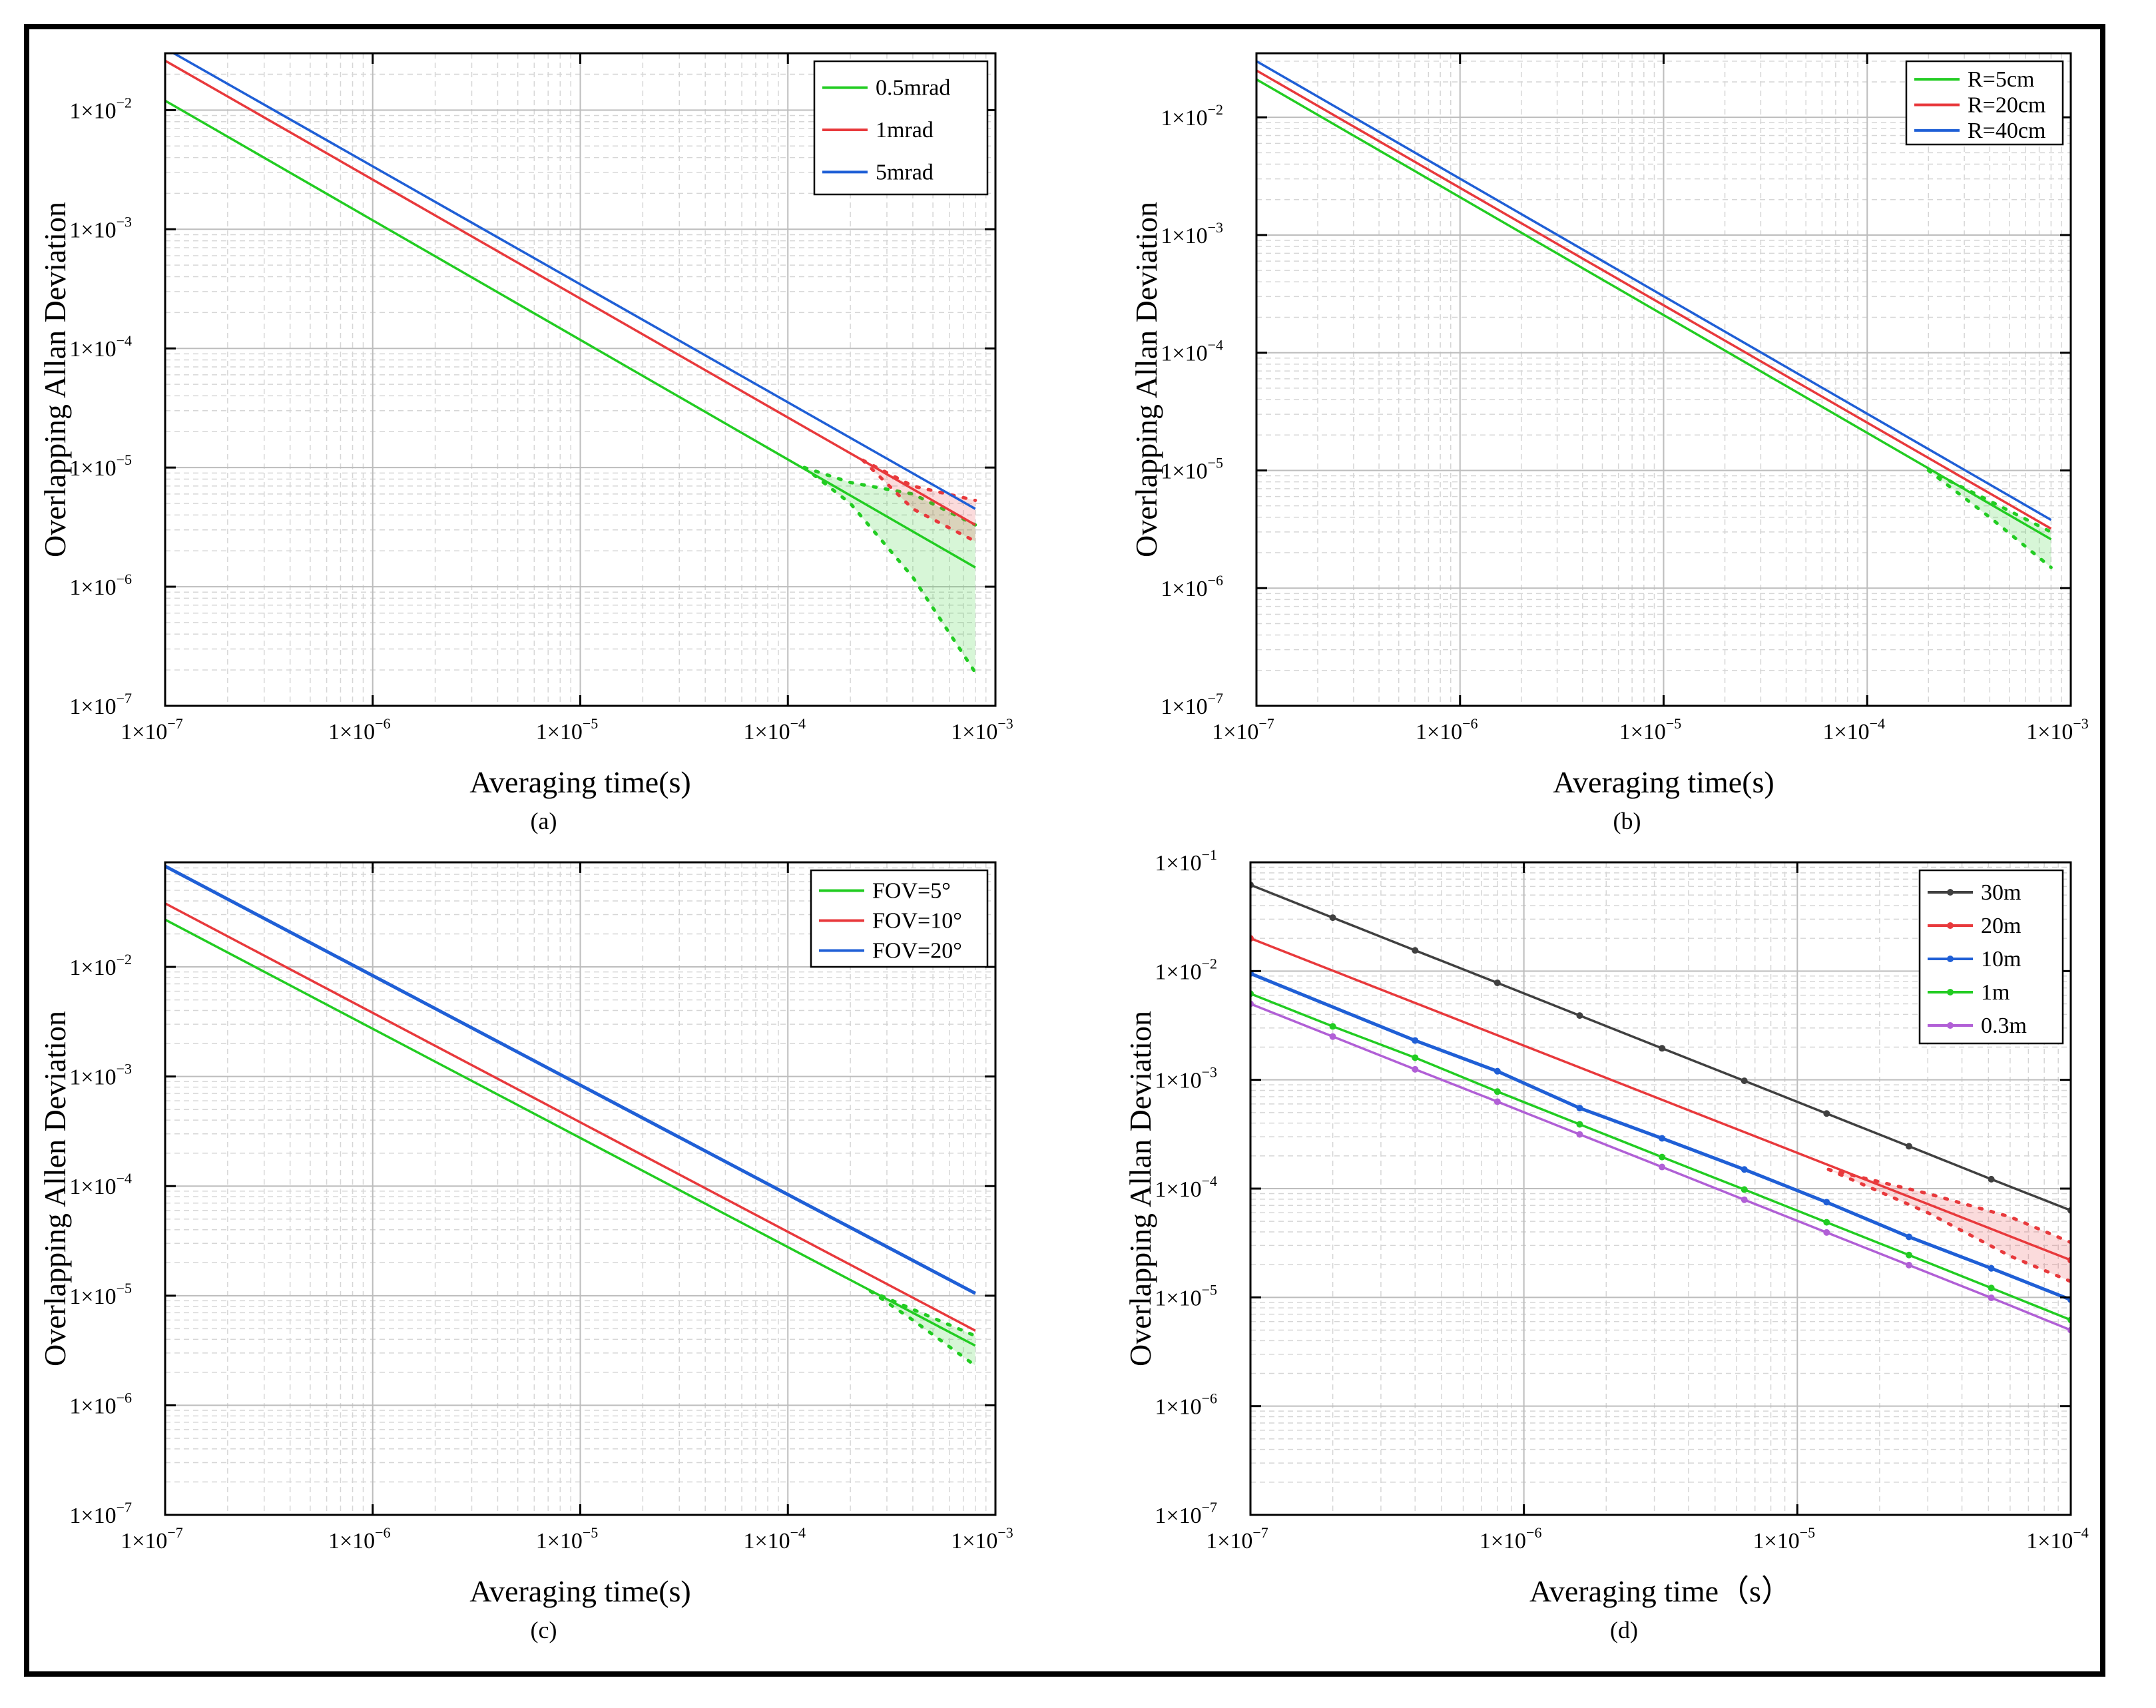 Image resolution: width=2156 pixels, height=1708 pixels. I want to click on x-tick-exponent: −7, so click(1260, 1532).